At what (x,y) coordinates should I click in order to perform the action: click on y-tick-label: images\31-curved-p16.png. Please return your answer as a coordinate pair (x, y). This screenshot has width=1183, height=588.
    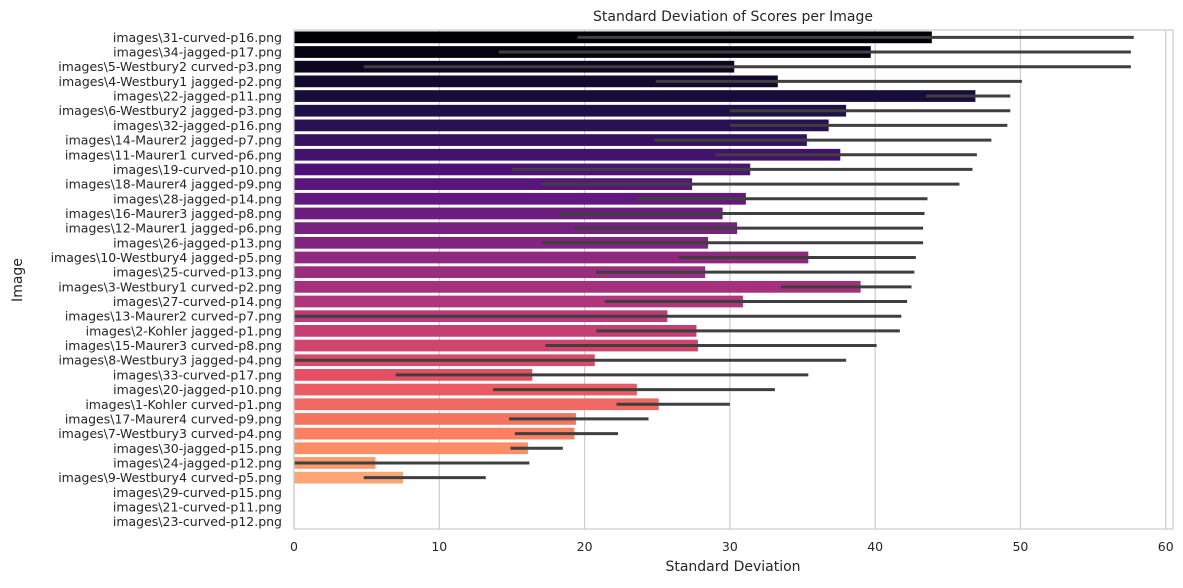
    Looking at the image, I should click on (197, 37).